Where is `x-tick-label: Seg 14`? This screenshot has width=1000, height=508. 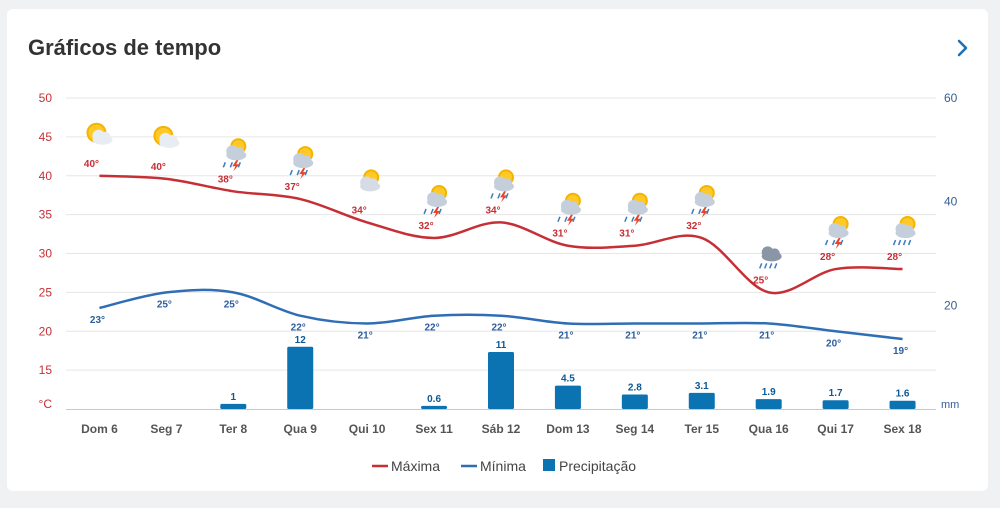 x-tick-label: Seg 14 is located at coordinates (634, 429).